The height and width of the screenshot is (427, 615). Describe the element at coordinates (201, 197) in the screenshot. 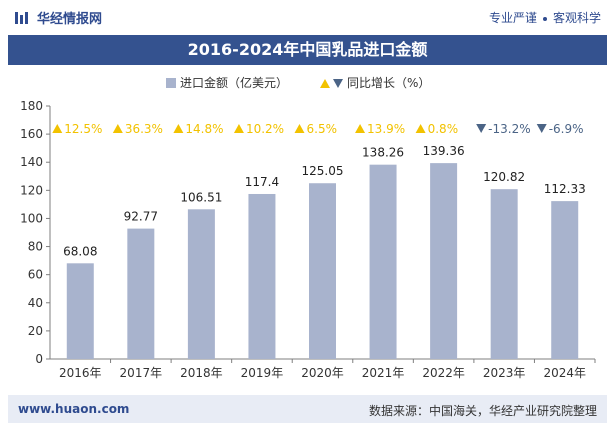

I see `bar-value-label: 106.51` at that location.